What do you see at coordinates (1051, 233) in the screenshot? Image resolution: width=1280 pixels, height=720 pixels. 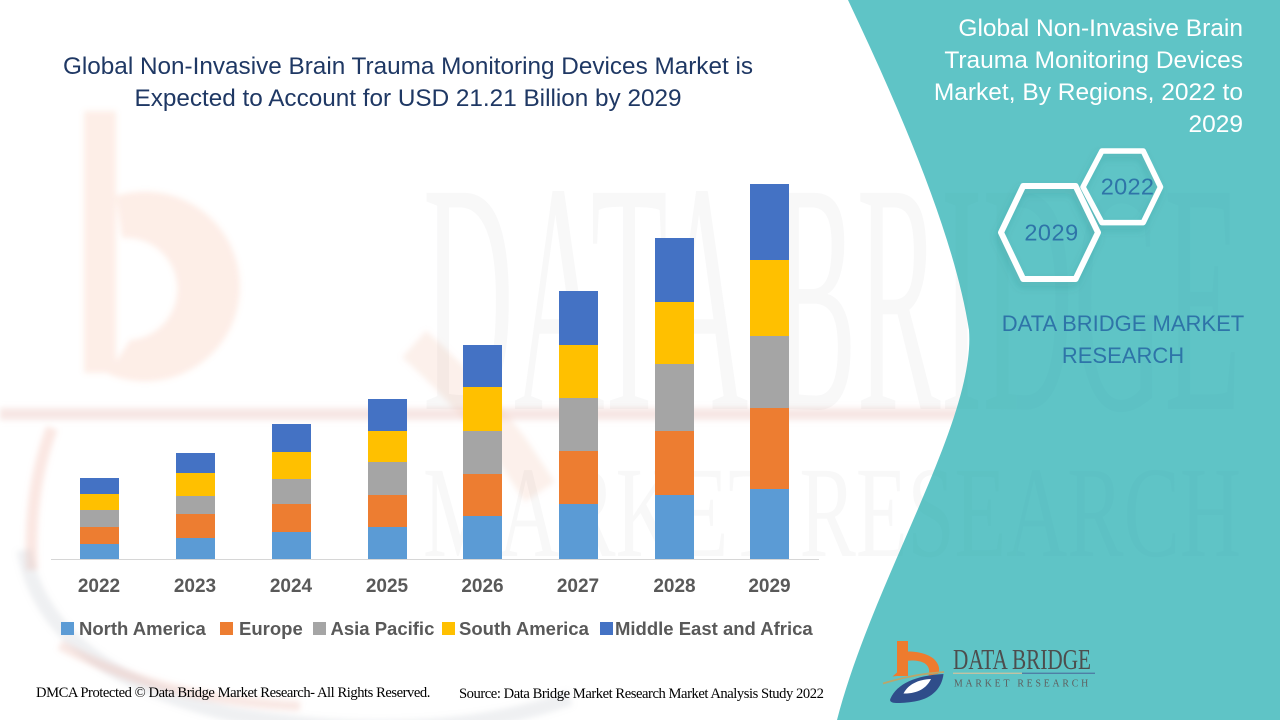 I see `svg-text: 2029` at bounding box center [1051, 233].